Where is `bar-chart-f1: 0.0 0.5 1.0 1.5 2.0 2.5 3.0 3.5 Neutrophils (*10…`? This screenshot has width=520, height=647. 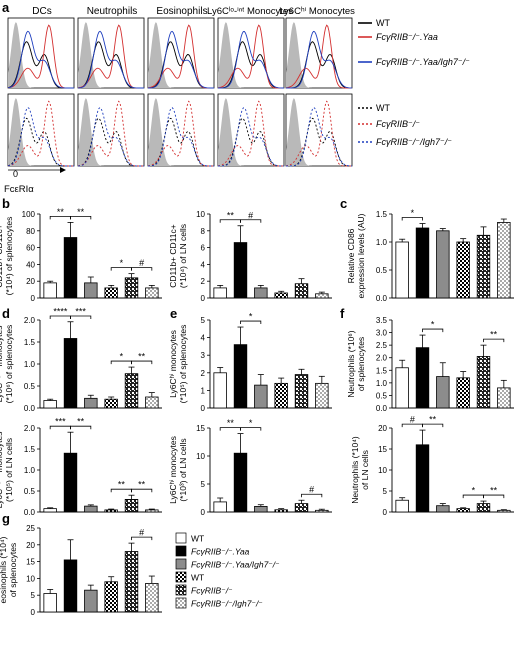 bar-chart-f1: 0.0 0.5 1.0 1.5 2.0 2.5 3.0 3.5 Neutrophils (*10… is located at coordinates (430, 364).